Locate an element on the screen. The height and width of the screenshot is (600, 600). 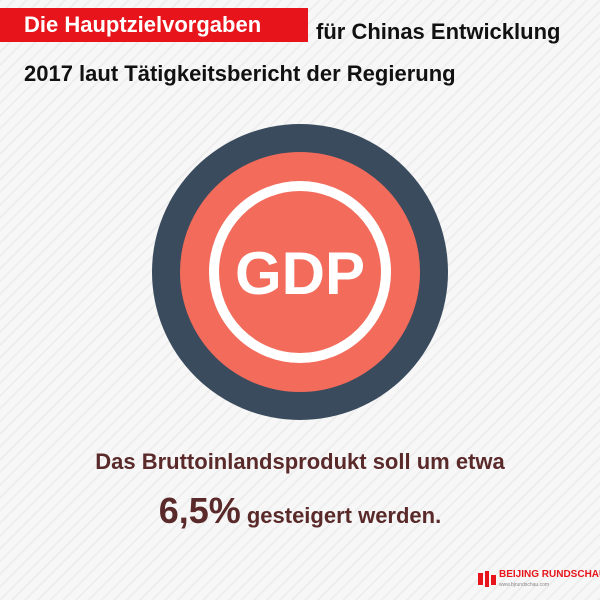
statement-line-2: 6,5% gesteigert werden. is located at coordinates (300, 511).